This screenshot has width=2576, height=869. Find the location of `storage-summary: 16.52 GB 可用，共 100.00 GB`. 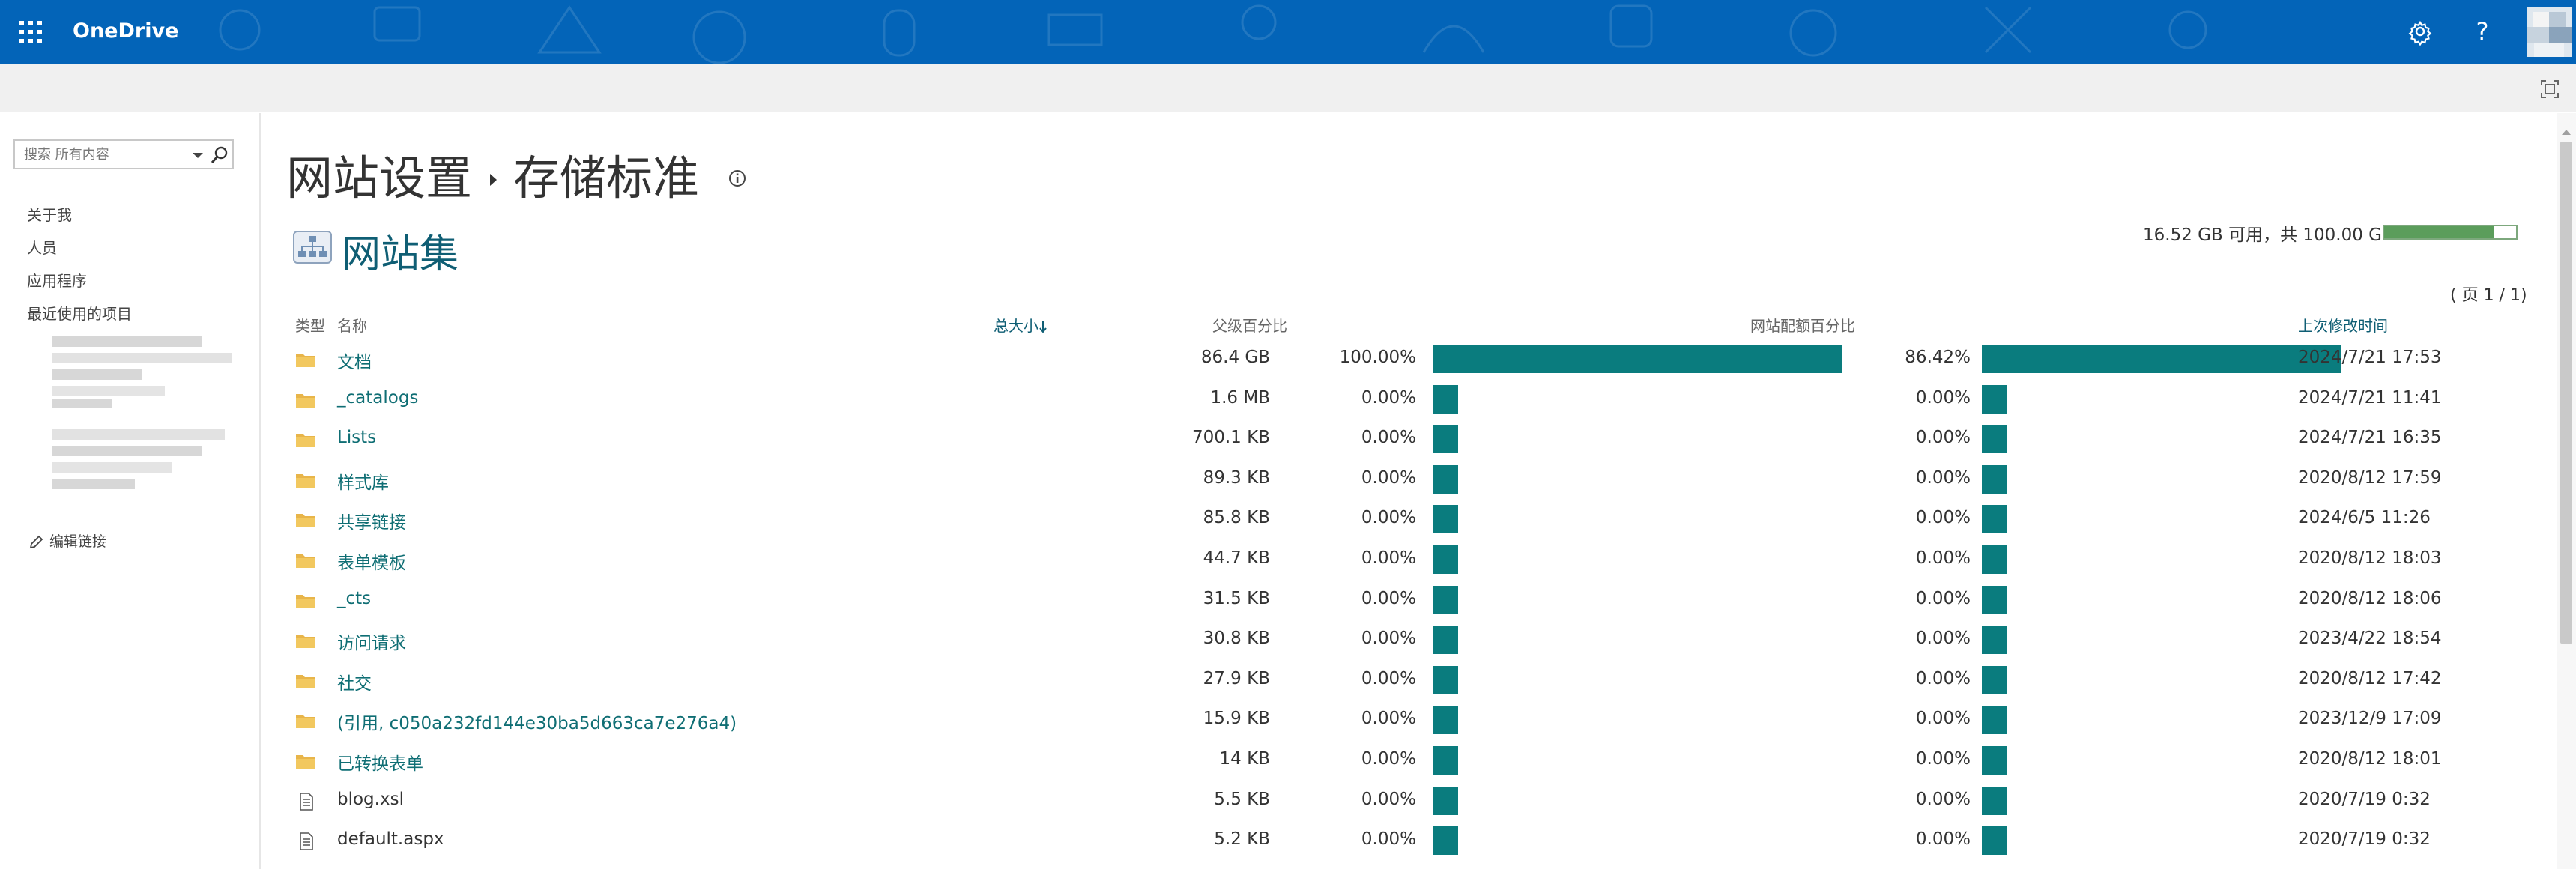

storage-summary: 16.52 GB 可用，共 100.00 GB is located at coordinates (2268, 235).